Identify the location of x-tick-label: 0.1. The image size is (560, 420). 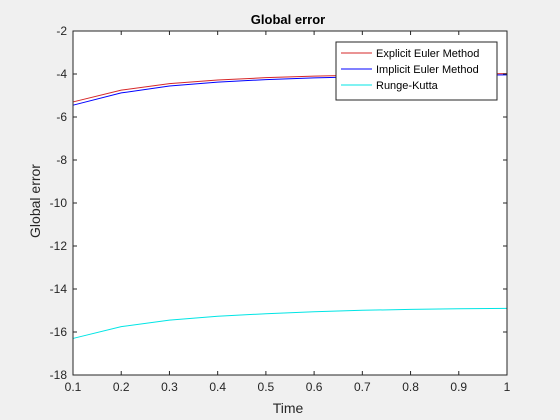
(73, 387).